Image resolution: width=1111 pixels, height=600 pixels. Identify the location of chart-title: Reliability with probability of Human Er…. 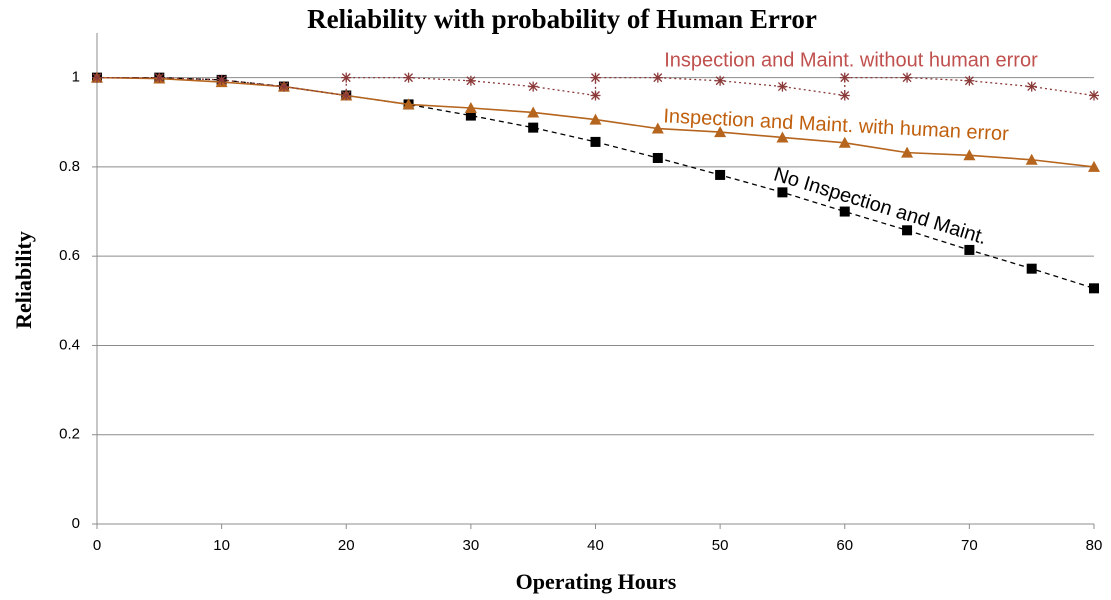
(562, 19).